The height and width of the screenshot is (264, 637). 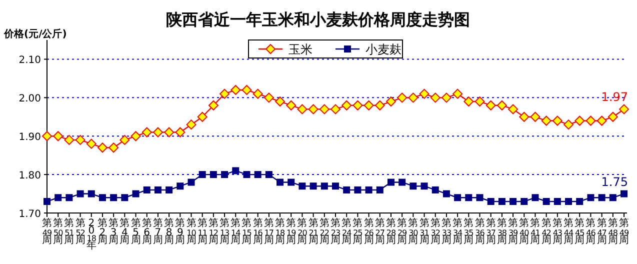 I want to click on x-tick-label: 第49周, so click(x=47, y=231).